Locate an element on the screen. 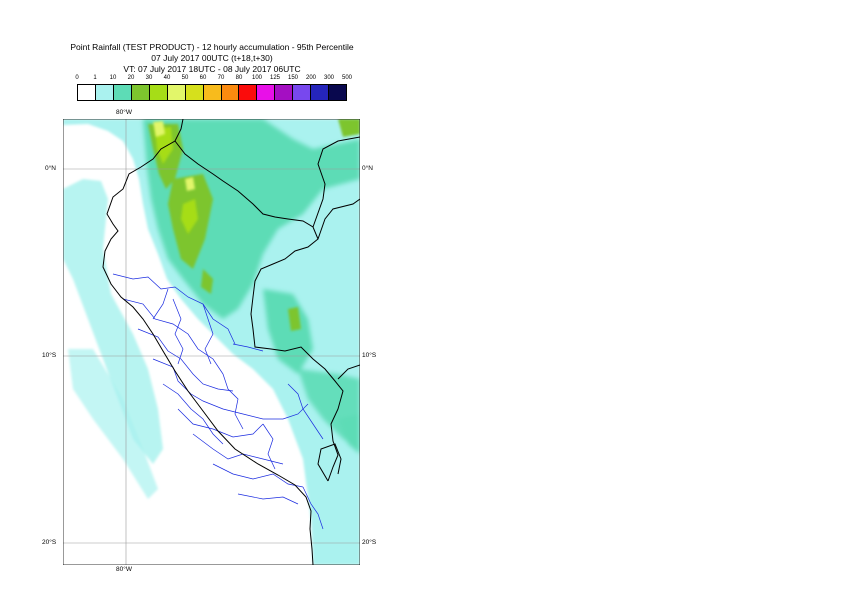  legend-label: 30 is located at coordinates (149, 78).